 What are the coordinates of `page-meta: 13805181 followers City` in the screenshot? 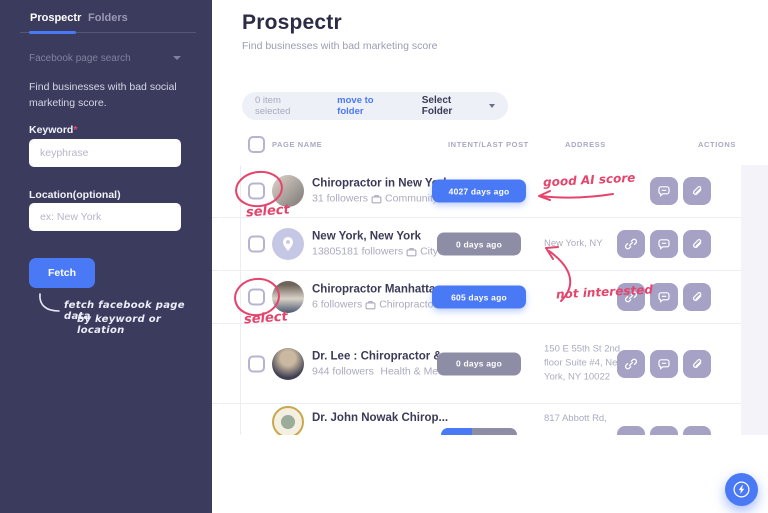 It's located at (378, 252).